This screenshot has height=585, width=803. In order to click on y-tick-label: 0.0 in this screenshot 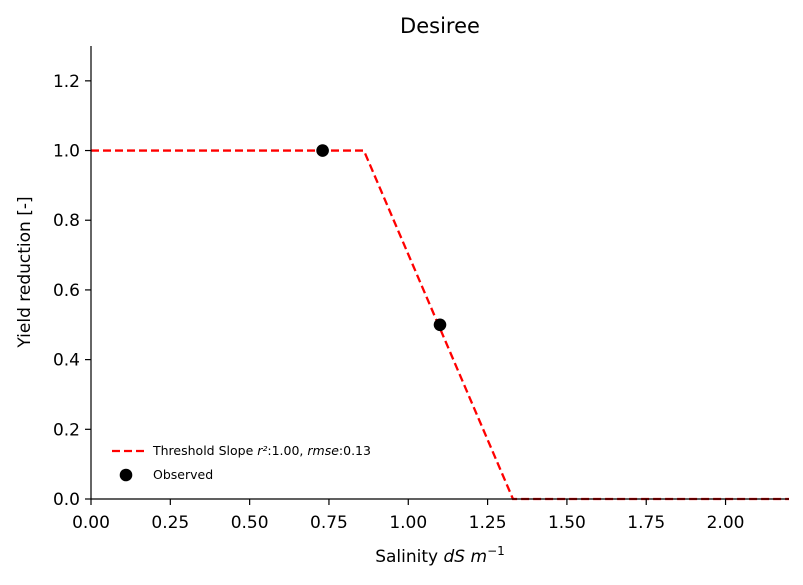, I will do `click(66, 500)`.